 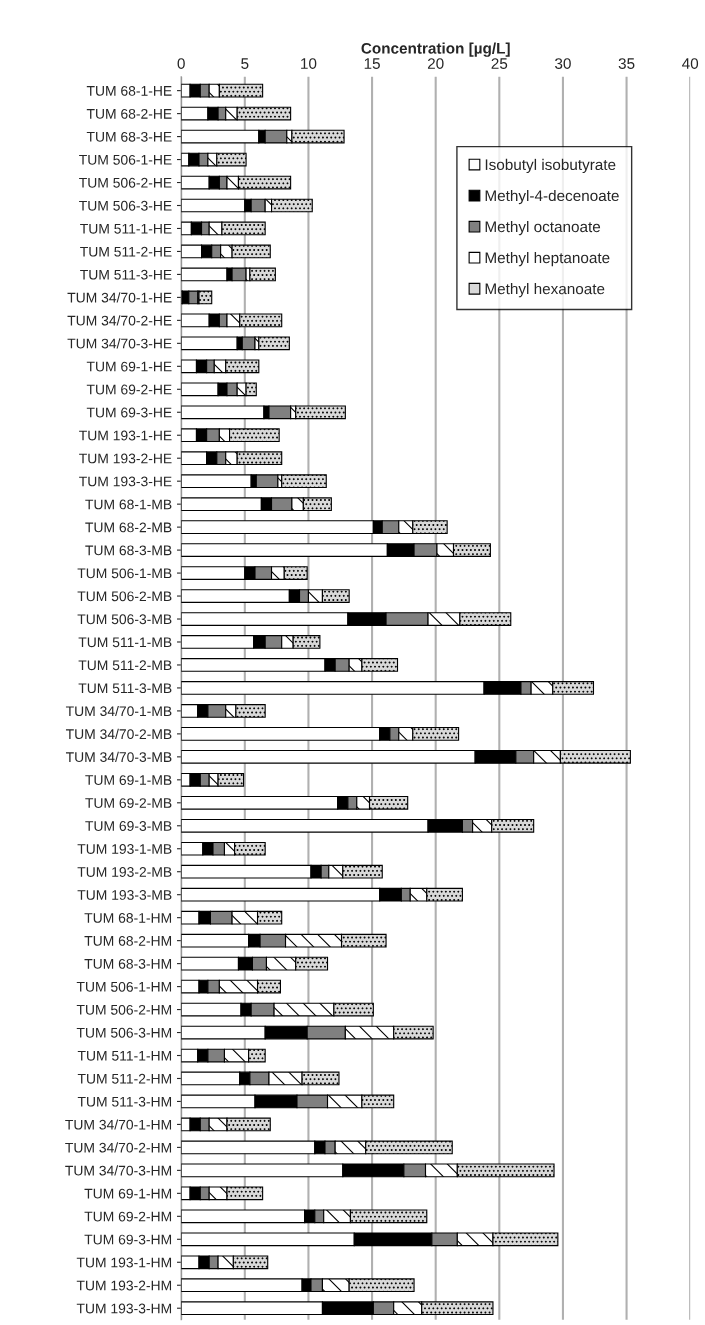 I want to click on x-tick-label: 5, so click(x=245, y=63).